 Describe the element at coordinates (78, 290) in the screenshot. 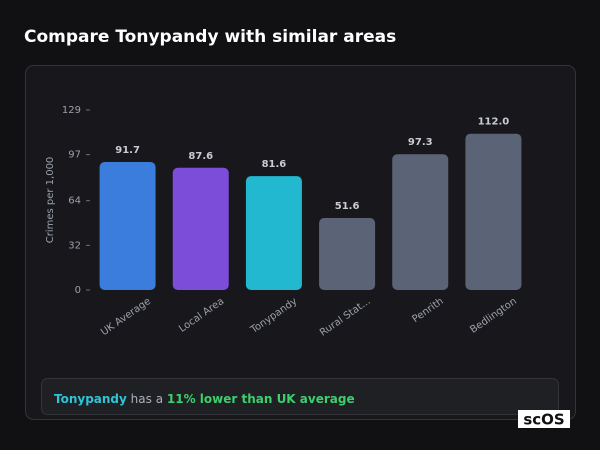

I see `y-tick-label: 0` at that location.